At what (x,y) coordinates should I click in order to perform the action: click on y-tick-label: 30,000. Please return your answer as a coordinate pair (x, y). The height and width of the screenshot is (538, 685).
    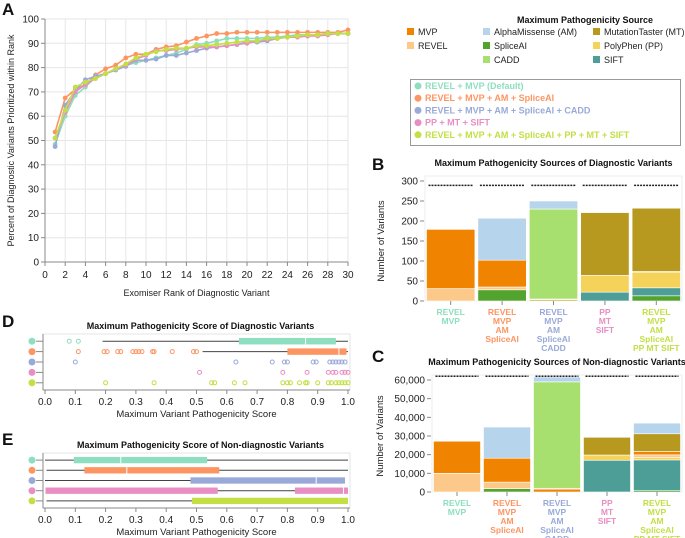
    Looking at the image, I should click on (409, 437).